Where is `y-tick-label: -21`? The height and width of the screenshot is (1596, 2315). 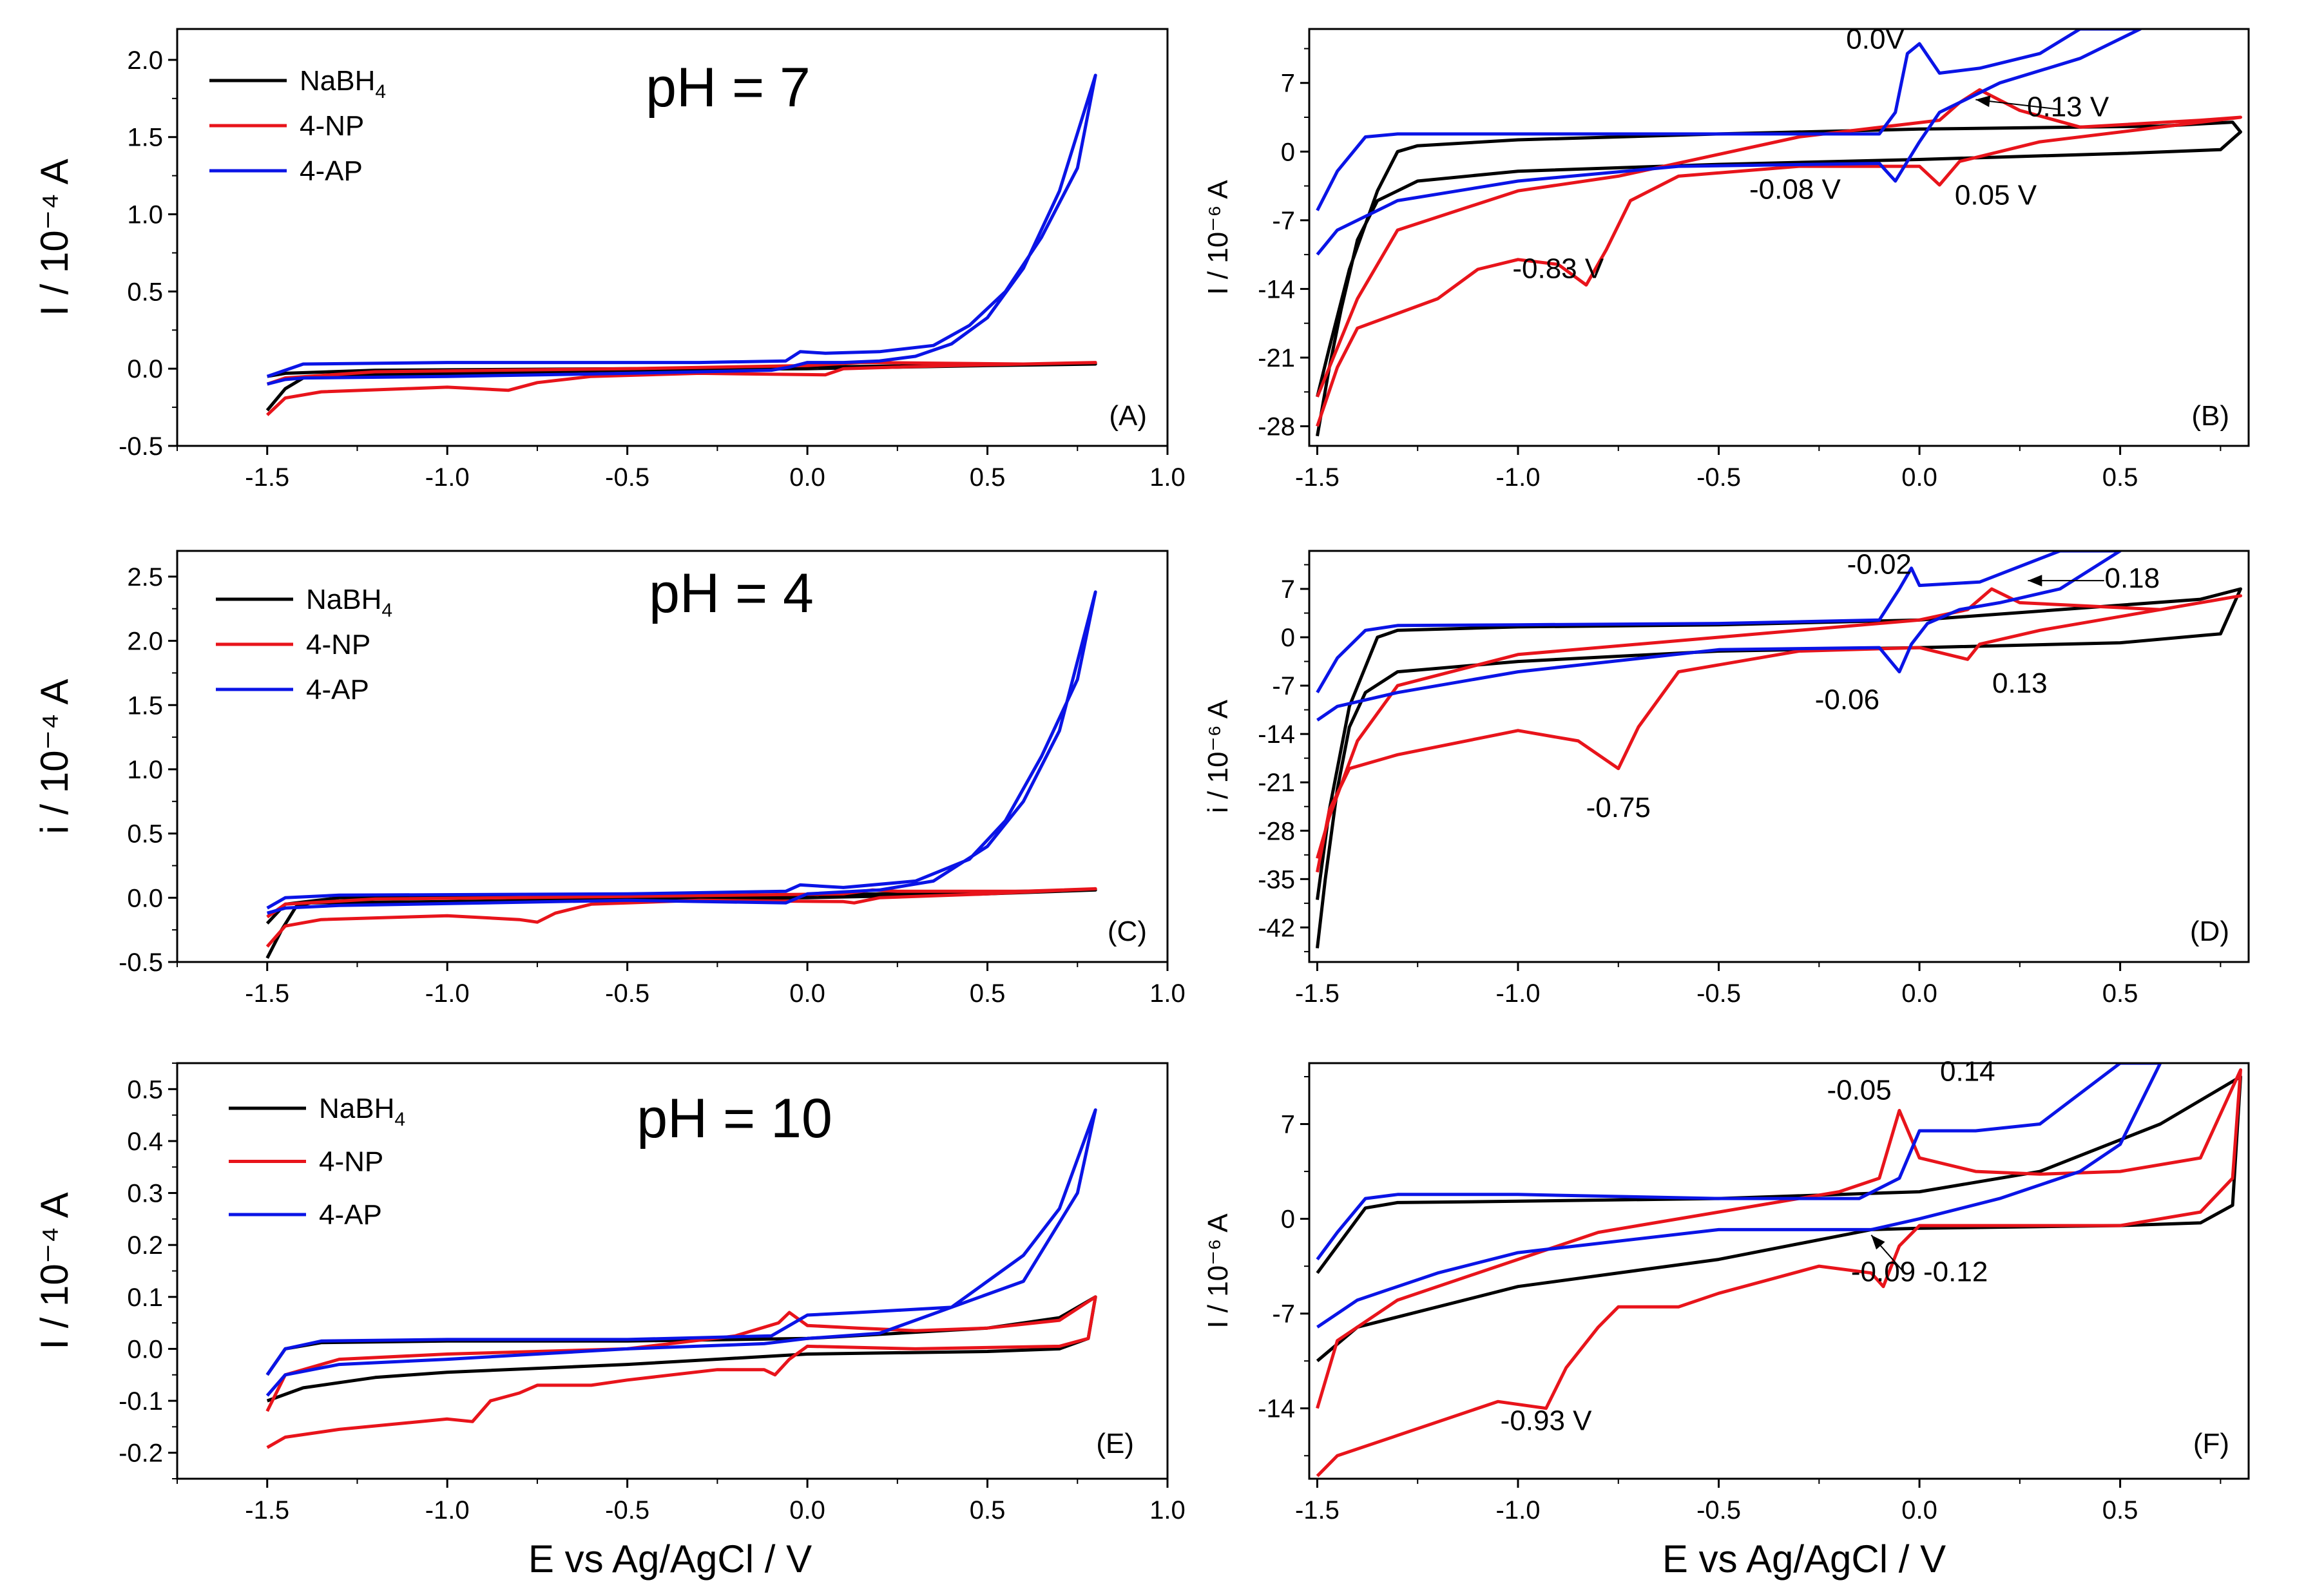
y-tick-label: -21 is located at coordinates (1276, 783).